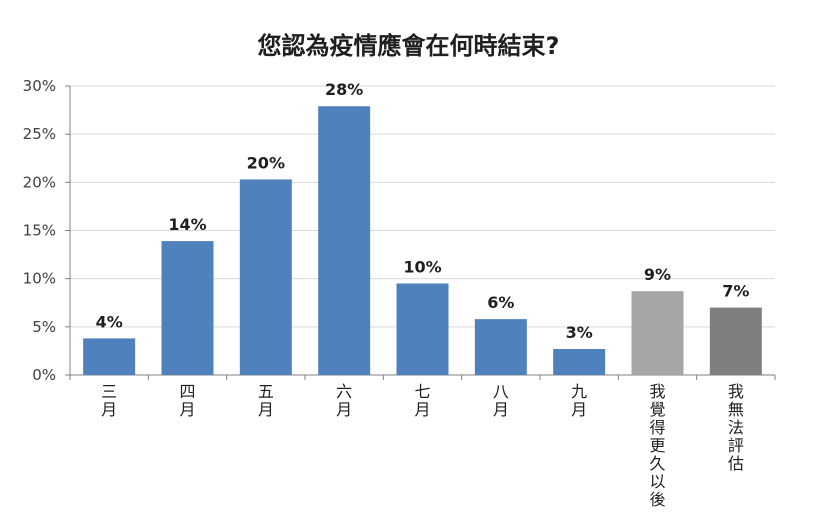  Describe the element at coordinates (44, 327) in the screenshot. I see `y-tick-label: 5%` at that location.